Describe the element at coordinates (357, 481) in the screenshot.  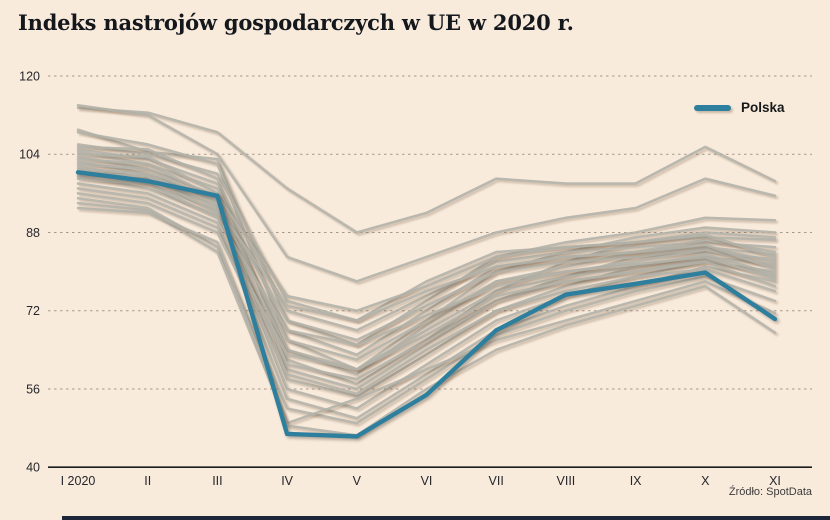
I see `x-tick-label: V` at that location.